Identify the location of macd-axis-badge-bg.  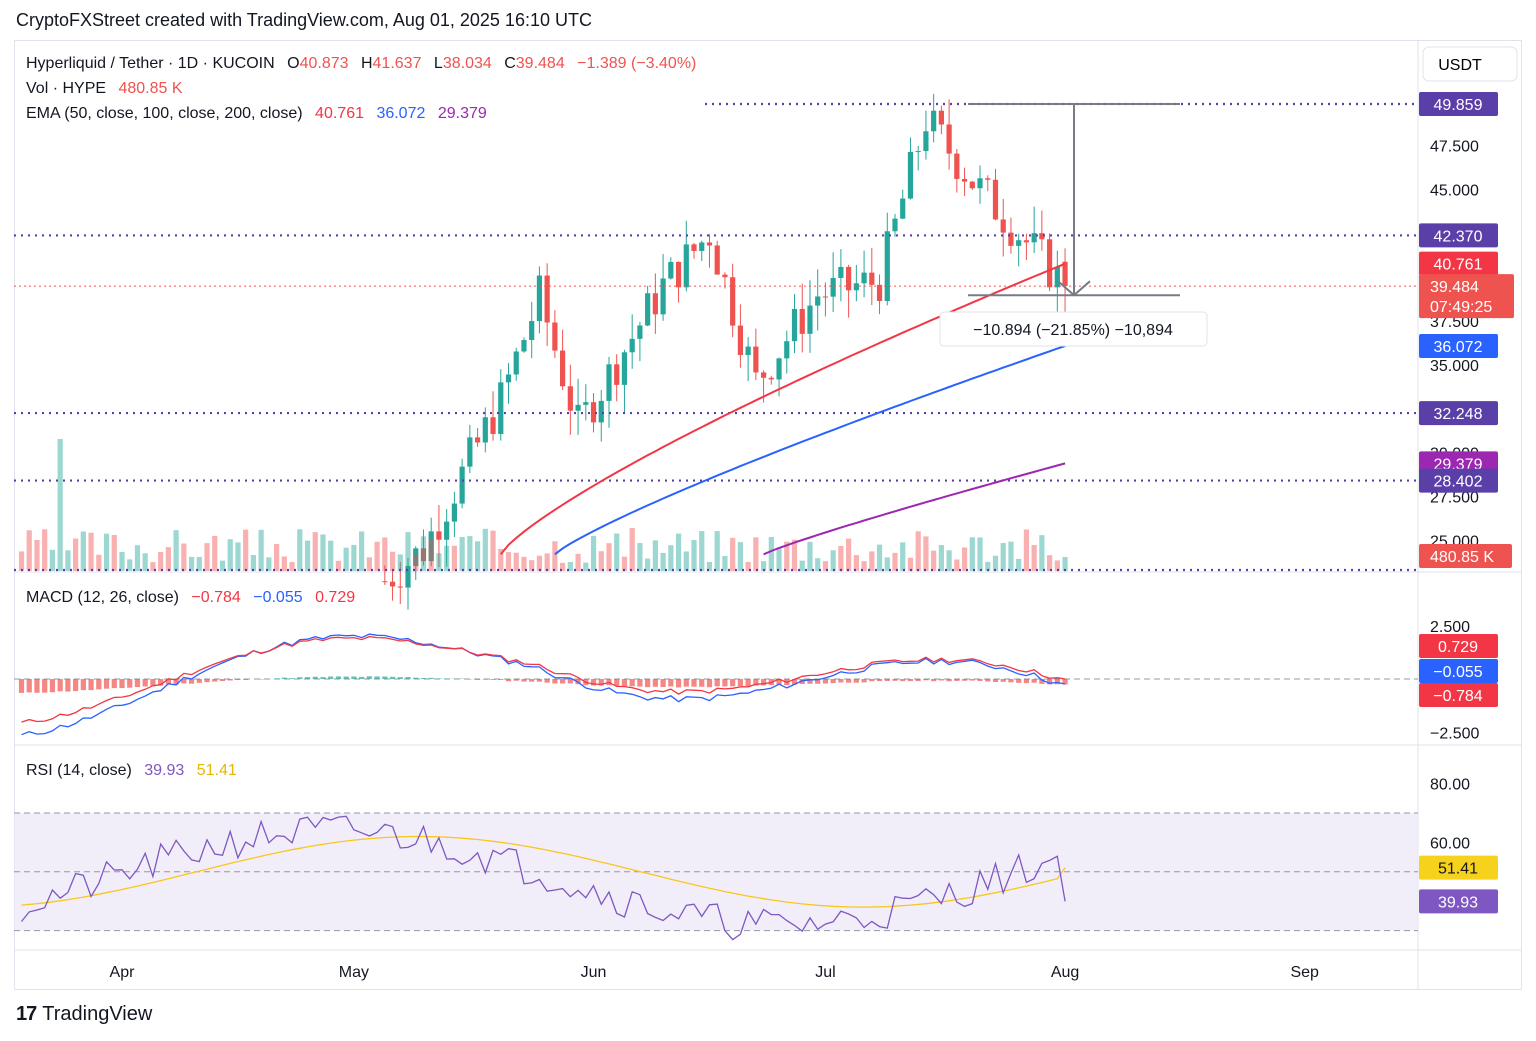
(1458, 695).